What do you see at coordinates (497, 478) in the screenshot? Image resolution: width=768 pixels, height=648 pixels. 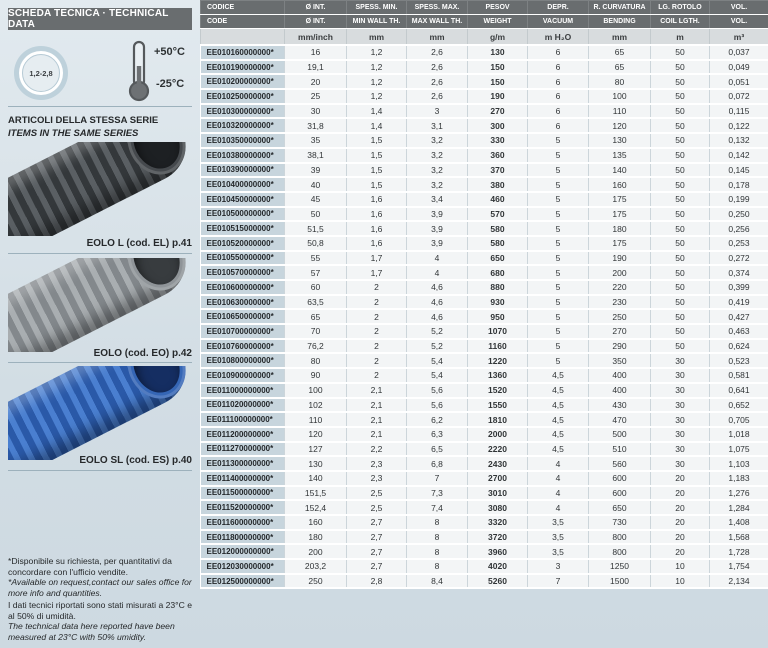 I see `value-cell: 2700` at bounding box center [497, 478].